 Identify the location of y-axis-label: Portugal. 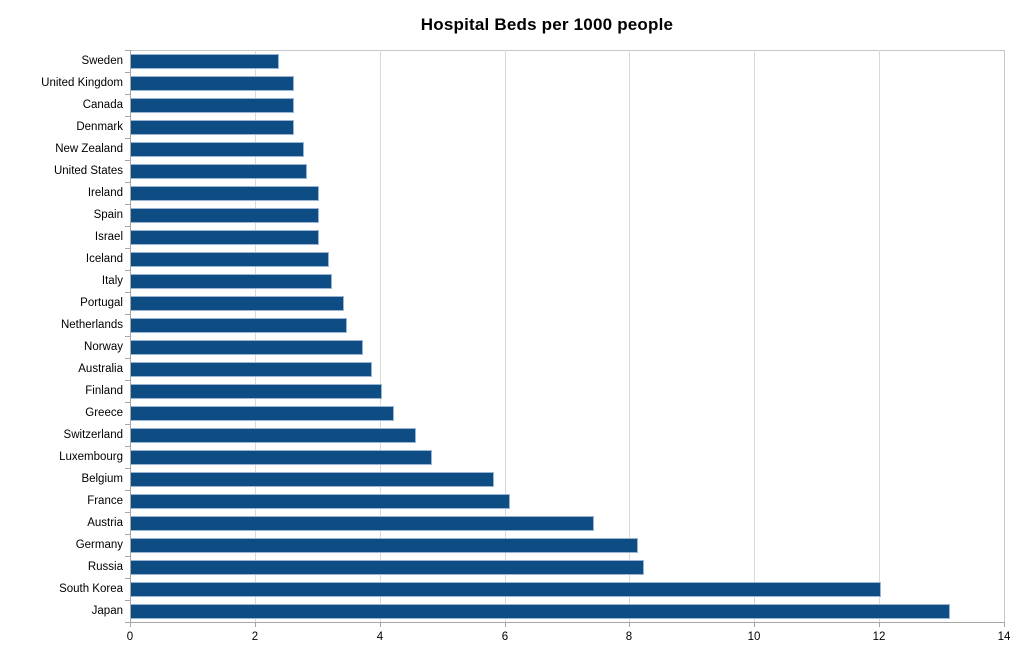
(101, 303).